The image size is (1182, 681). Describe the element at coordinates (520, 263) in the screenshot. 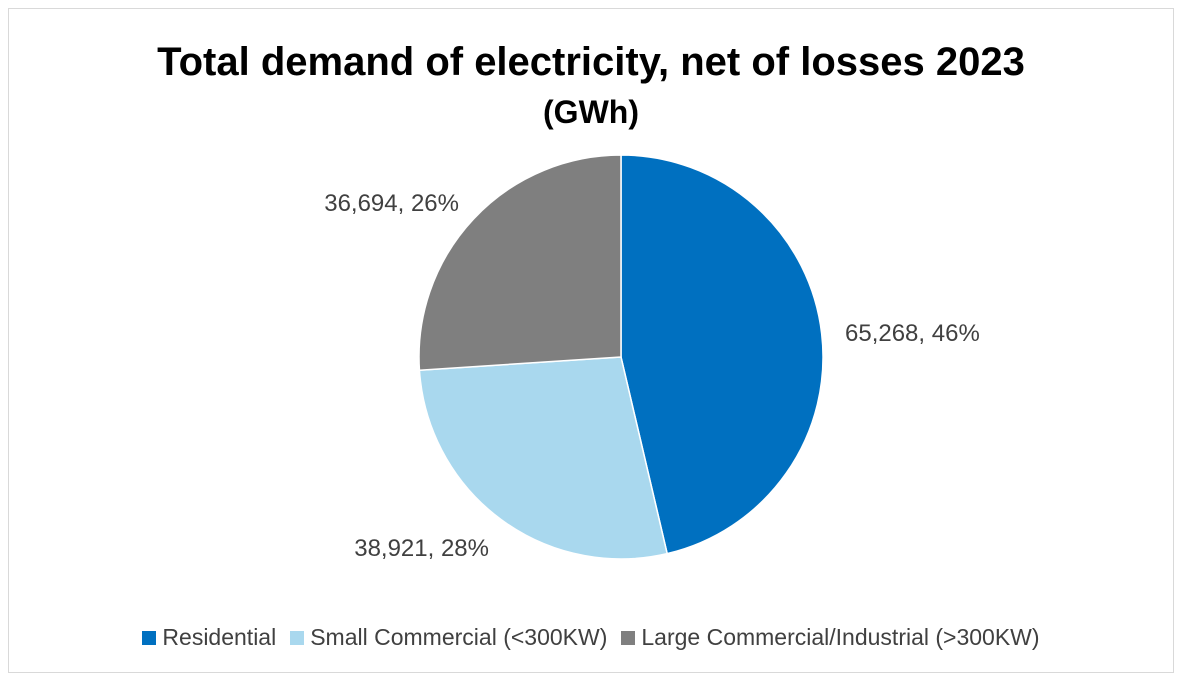

I see `pie-slice-large-commercial` at that location.